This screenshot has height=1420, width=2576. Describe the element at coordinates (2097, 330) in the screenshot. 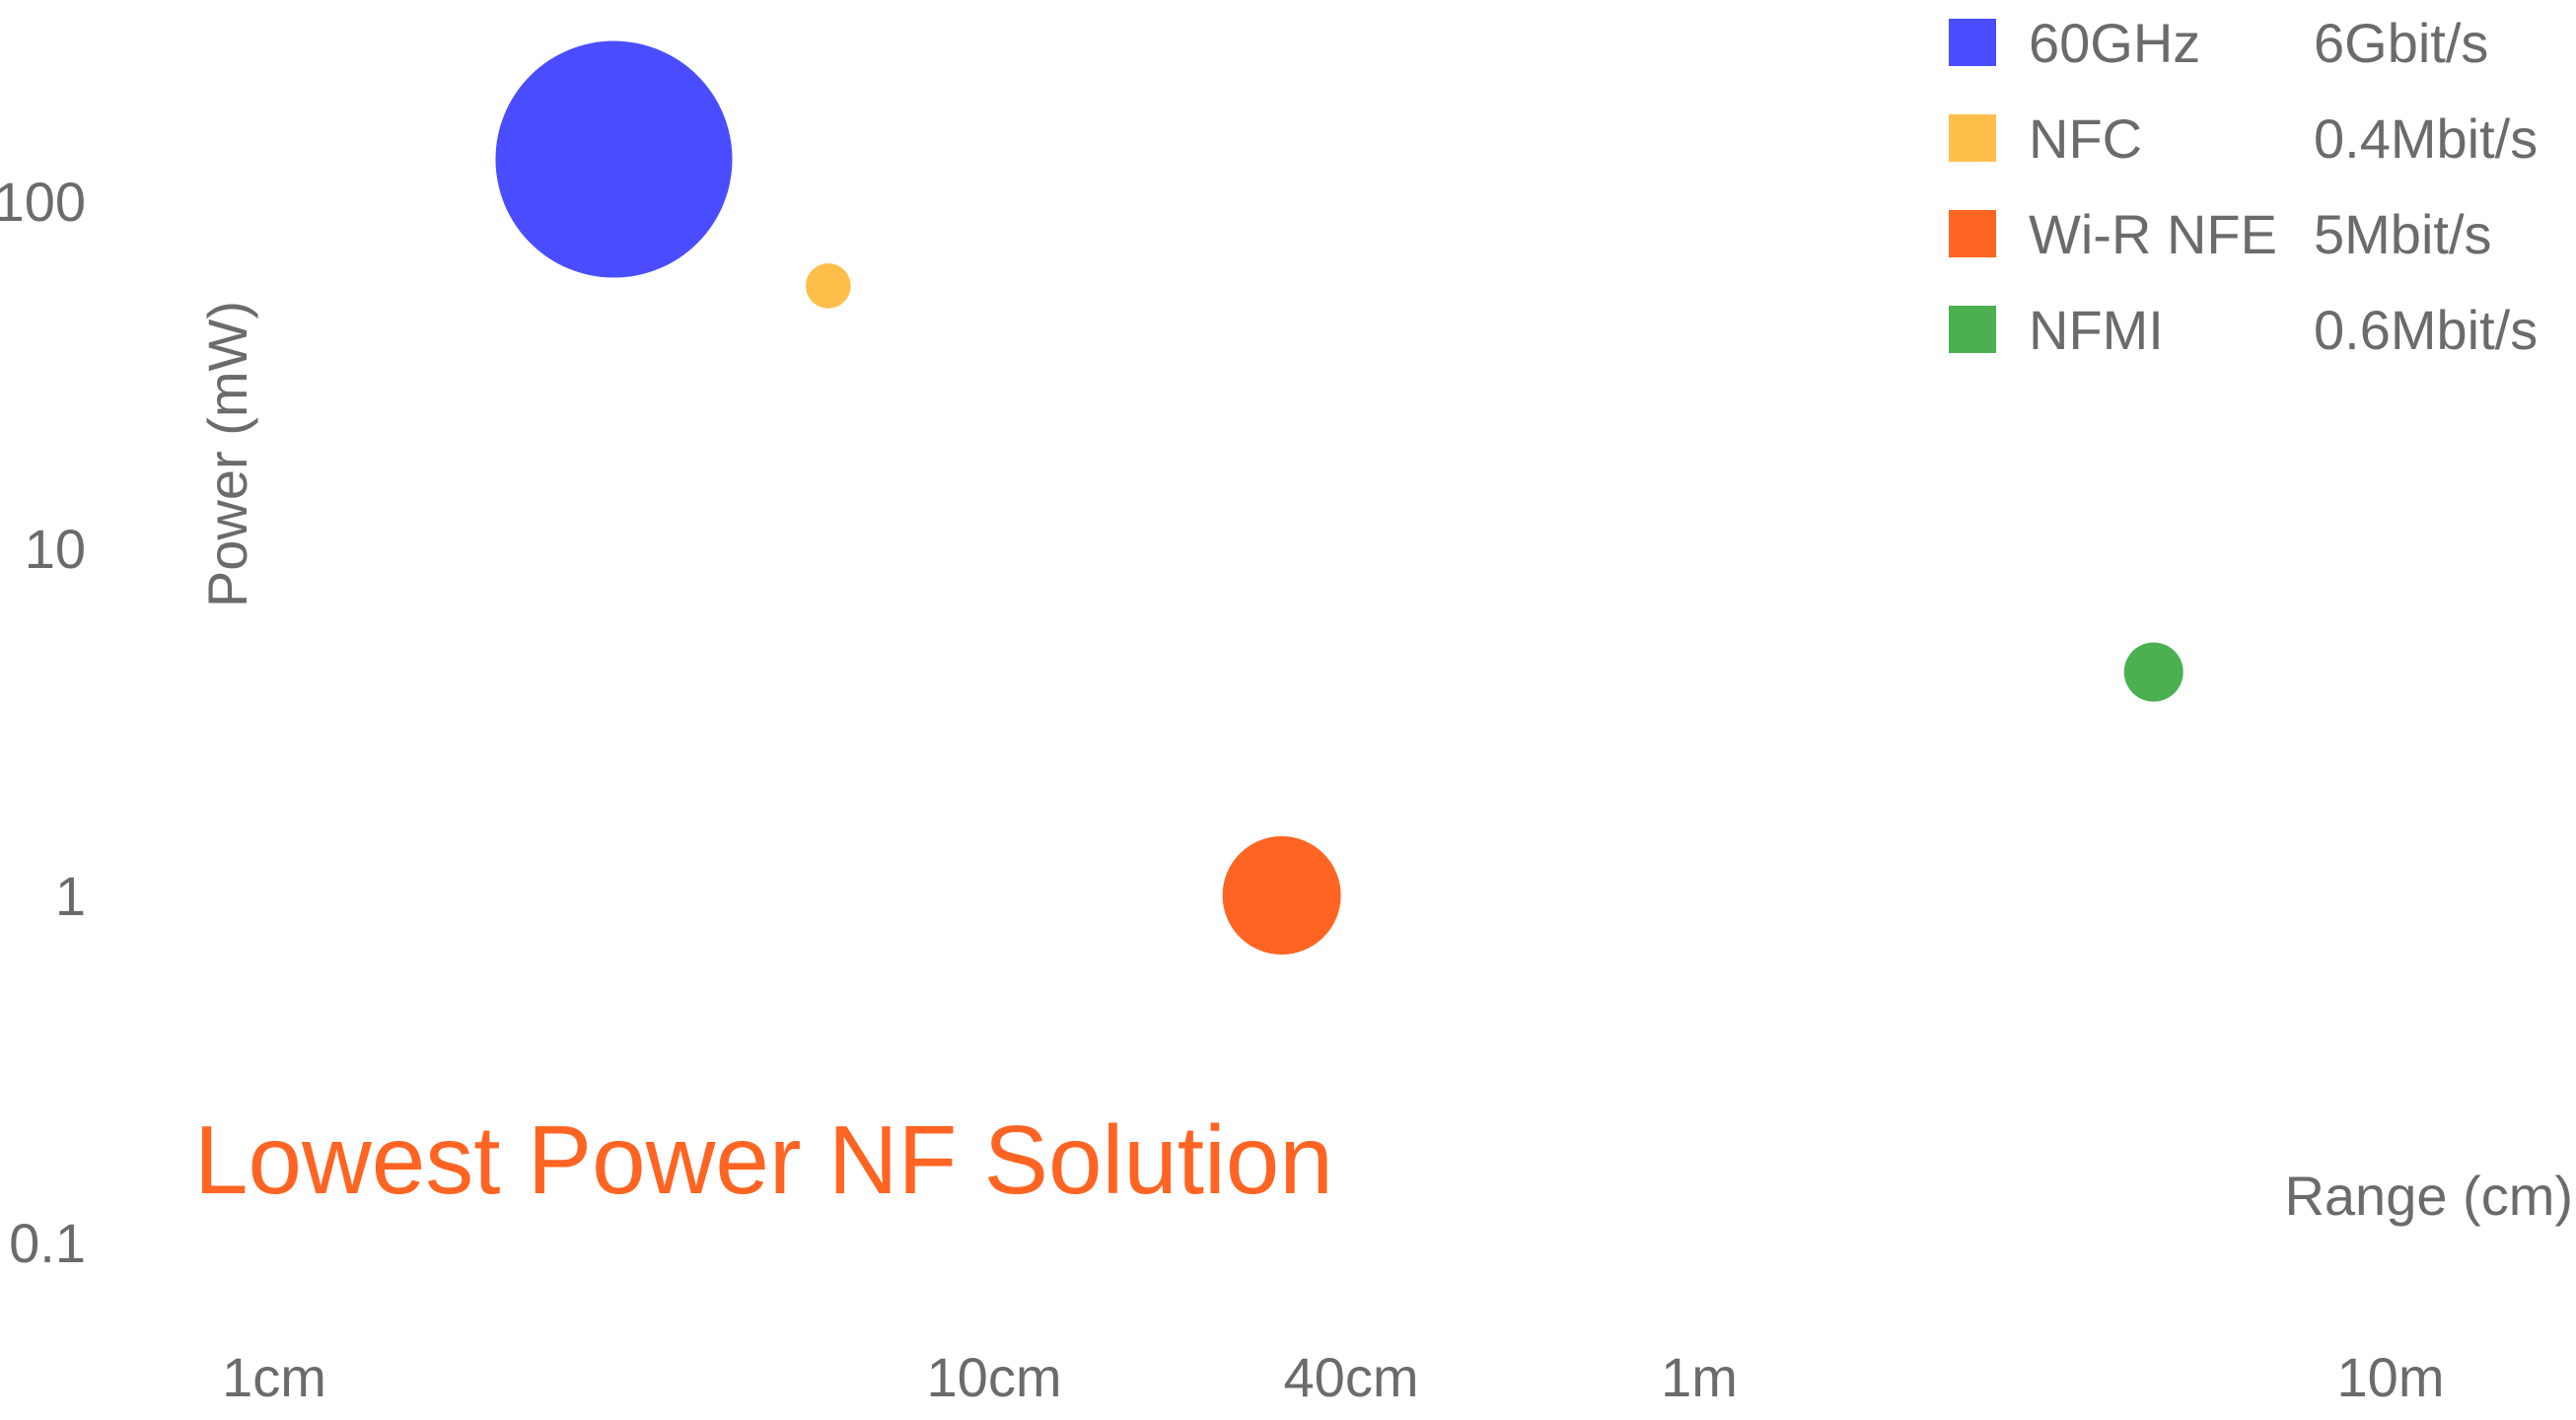

I see `legend-label: NFMI` at that location.